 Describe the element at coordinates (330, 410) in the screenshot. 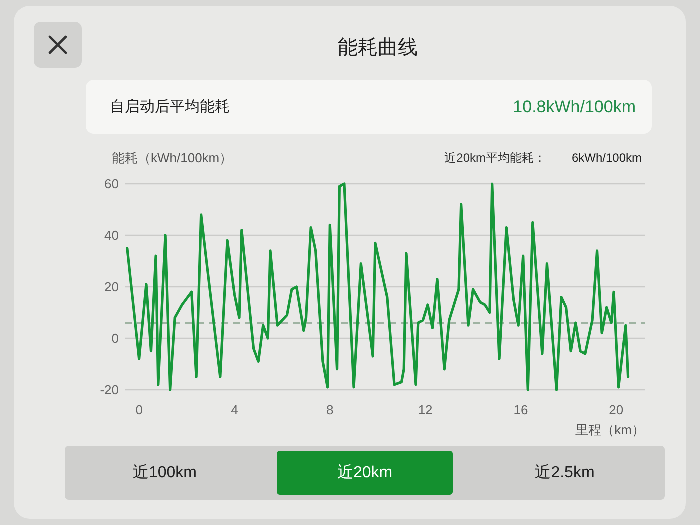

I see `x-tick-label: 8` at that location.